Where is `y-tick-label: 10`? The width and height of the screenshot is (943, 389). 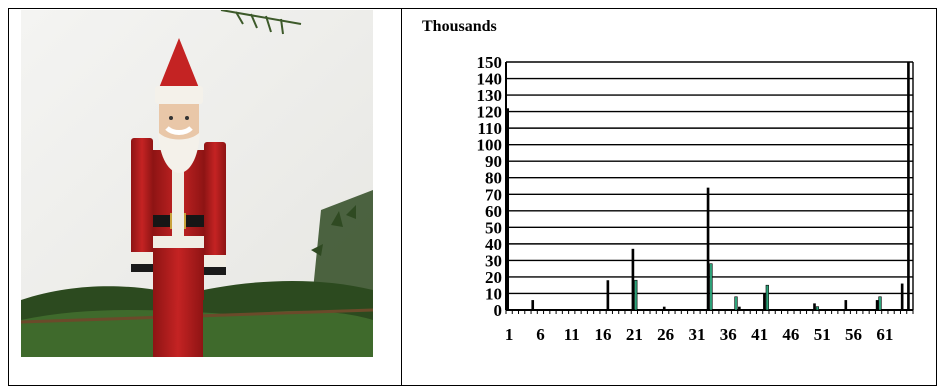
y-tick-label: 10 is located at coordinates (493, 293).